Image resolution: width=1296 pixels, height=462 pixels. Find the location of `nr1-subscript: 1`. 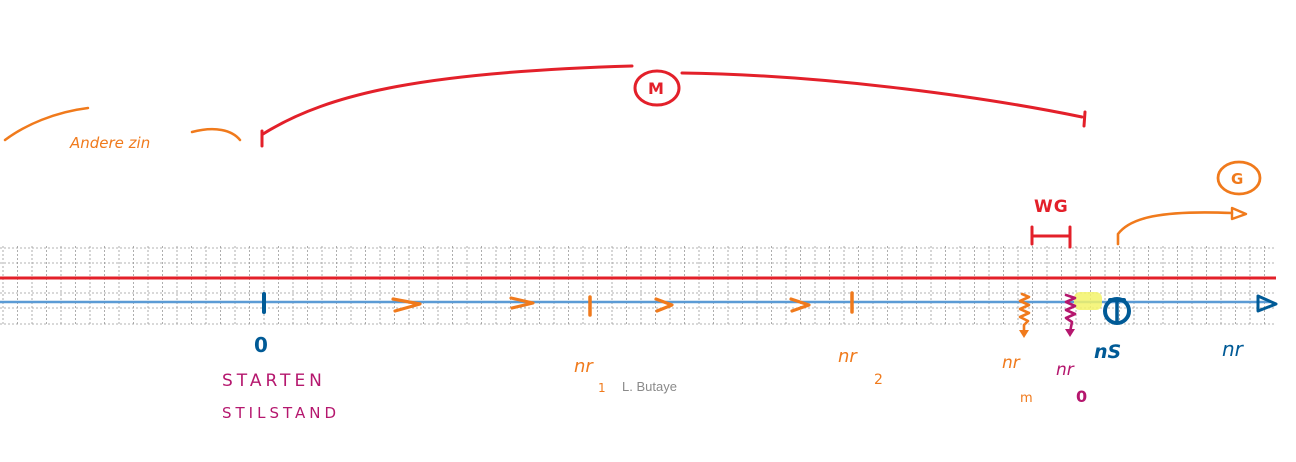

nr1-subscript: 1 is located at coordinates (602, 388).